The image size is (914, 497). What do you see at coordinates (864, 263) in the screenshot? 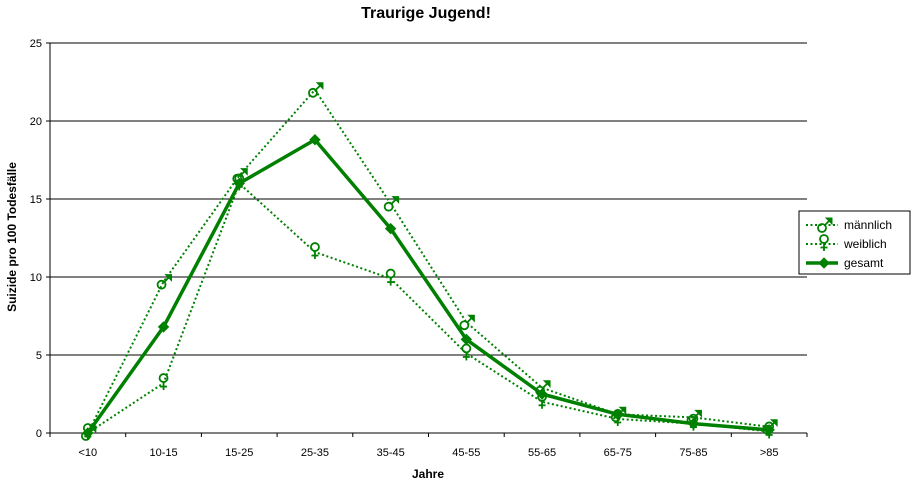
I see `legend-label-gesamt: gesamt` at bounding box center [864, 263].